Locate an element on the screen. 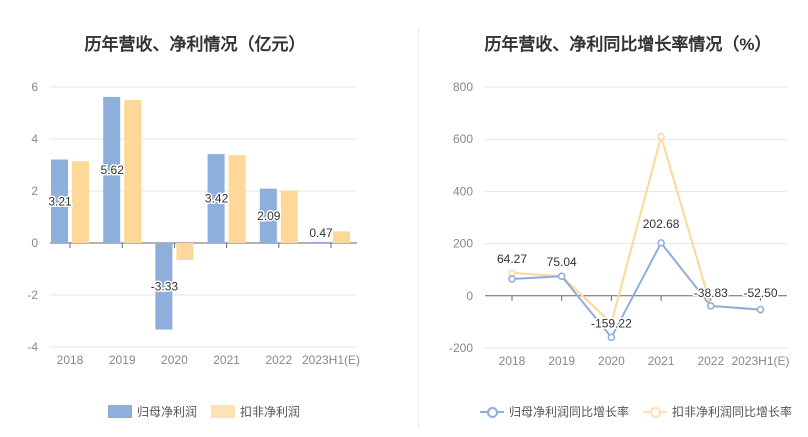 This screenshot has width=808, height=437. left-chart-title: 历年营收、净利情况（亿元） is located at coordinates (195, 44).